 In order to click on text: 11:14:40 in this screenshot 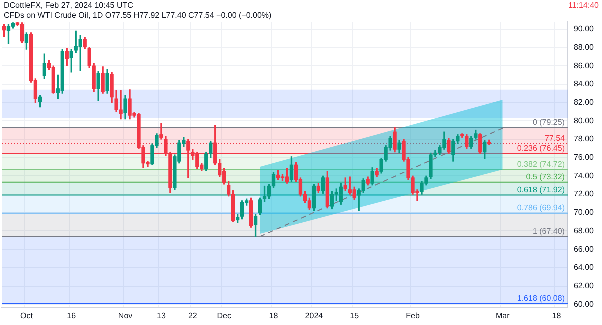, I will do `click(583, 5)`.